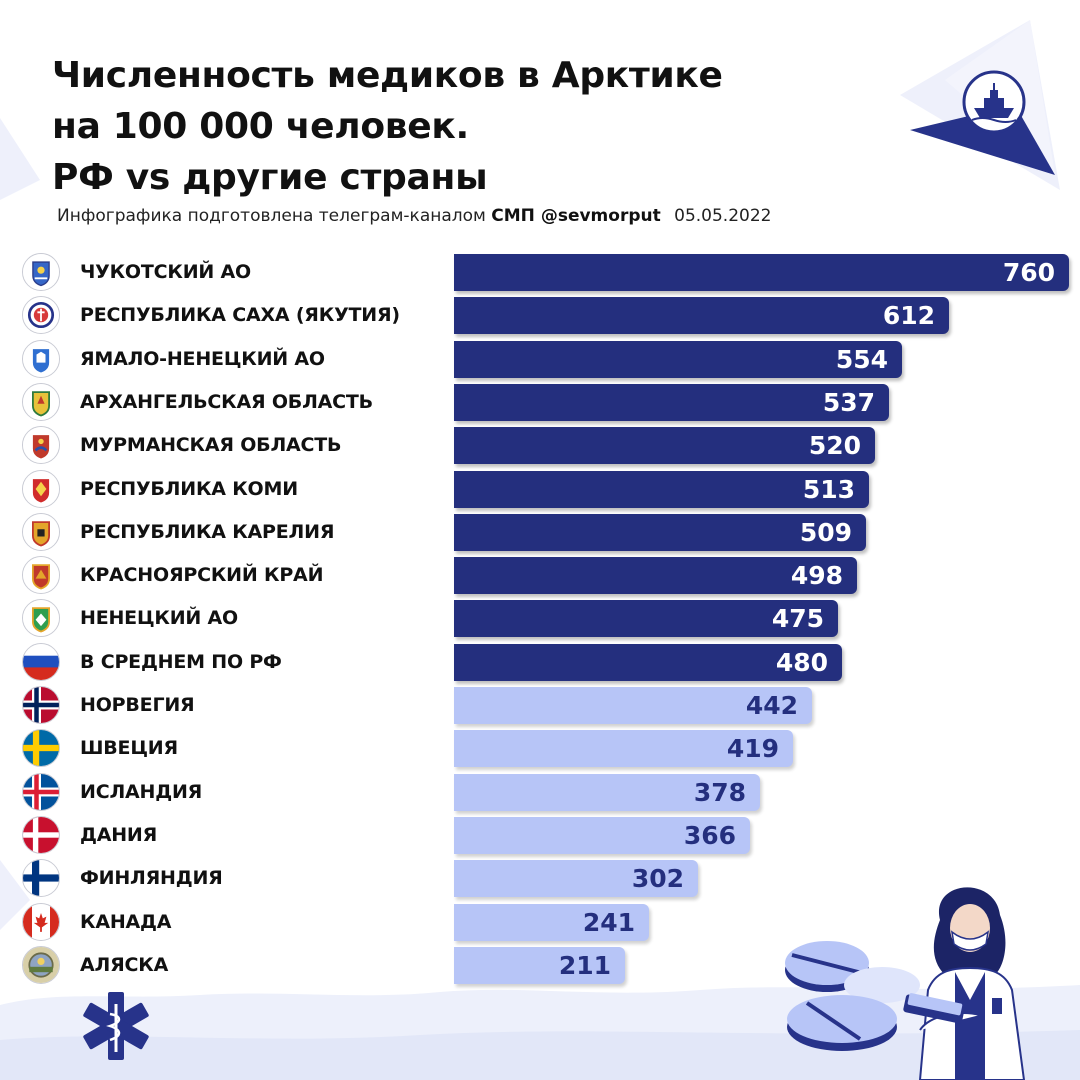 The height and width of the screenshot is (1080, 1080). What do you see at coordinates (165, 272) in the screenshot?
I see `category-label: ЧУКОТСКИЙ АО` at bounding box center [165, 272].